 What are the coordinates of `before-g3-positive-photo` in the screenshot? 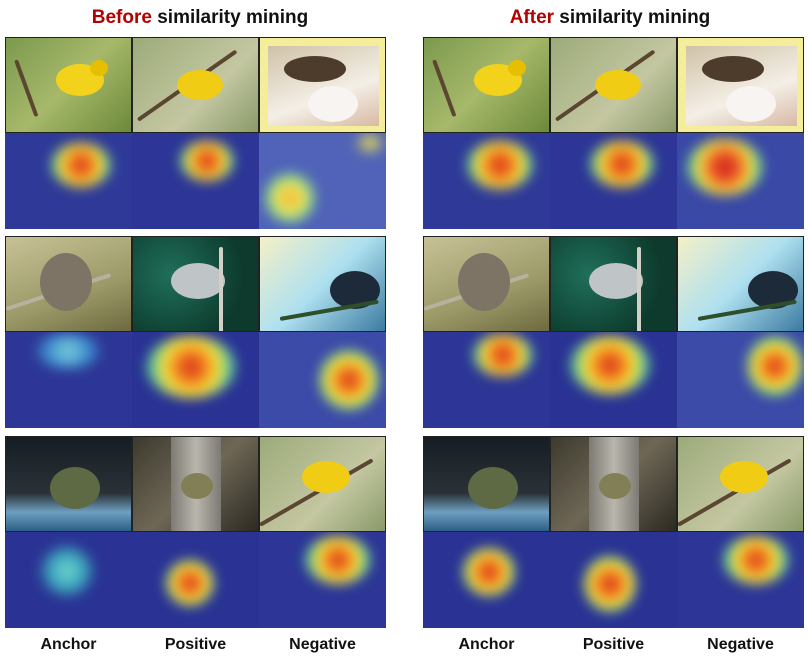 It's located at (195, 484).